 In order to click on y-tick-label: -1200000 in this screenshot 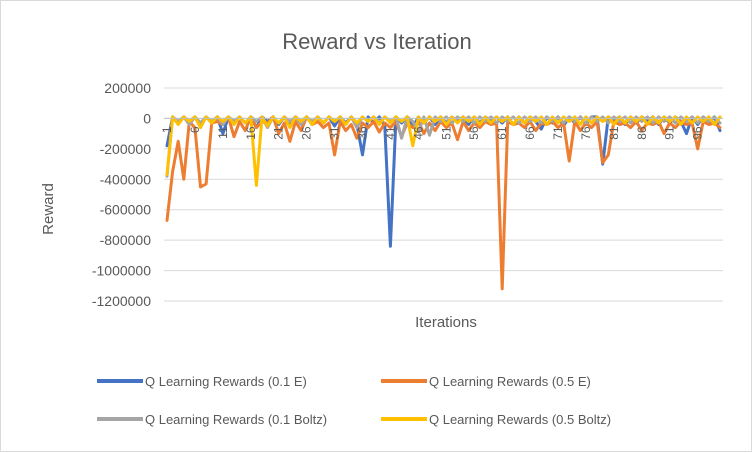, I will do `click(121, 301)`.